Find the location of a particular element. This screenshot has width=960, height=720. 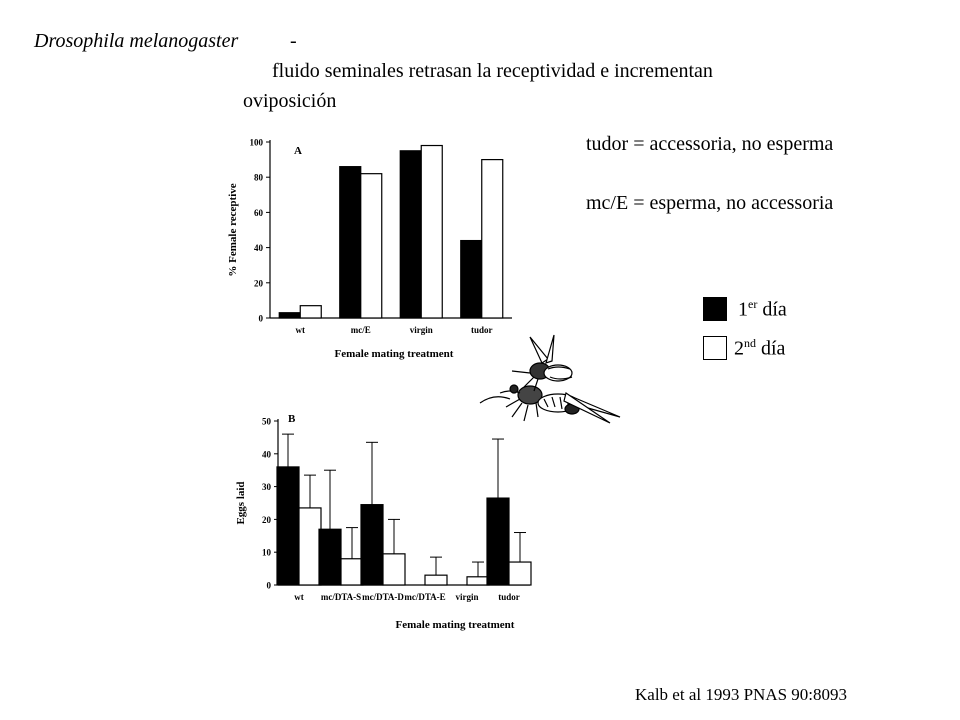

legend-day1-label: 1er día is located at coordinates (762, 309).